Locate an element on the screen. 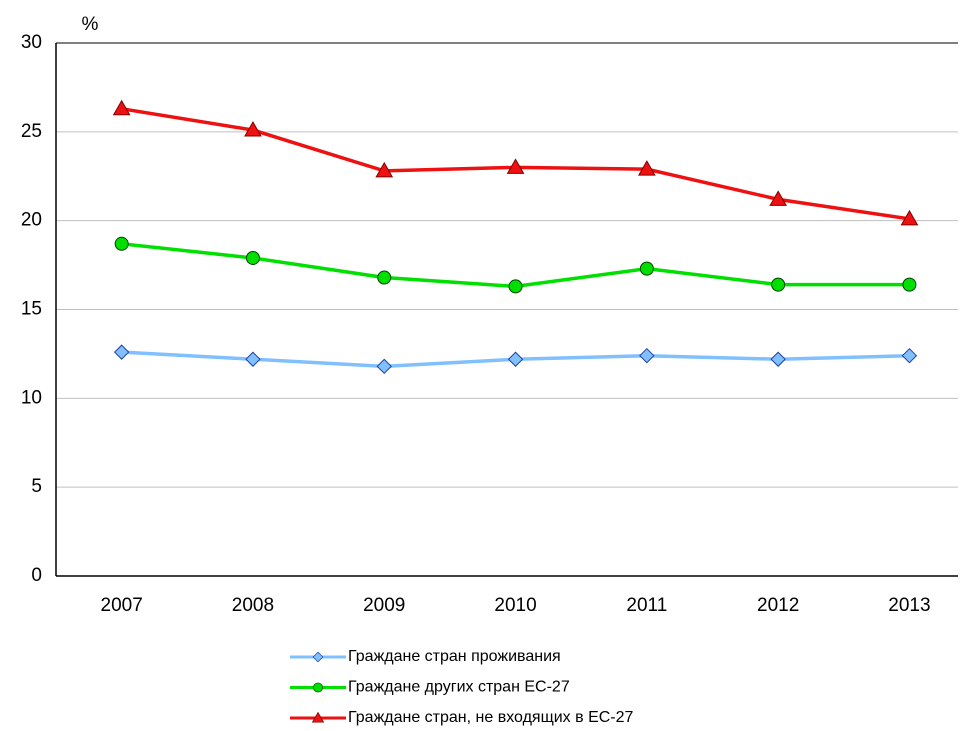  y-tick-label: 15 is located at coordinates (31, 309).